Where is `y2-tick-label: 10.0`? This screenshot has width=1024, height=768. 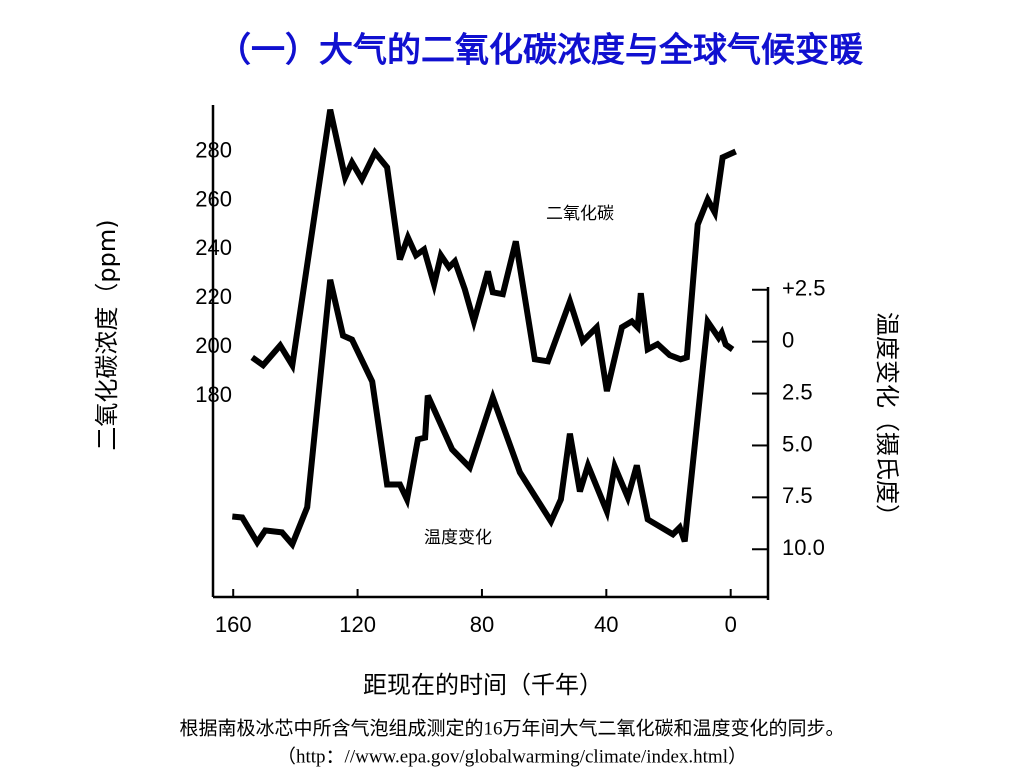
y2-tick-label: 10.0 is located at coordinates (803, 547).